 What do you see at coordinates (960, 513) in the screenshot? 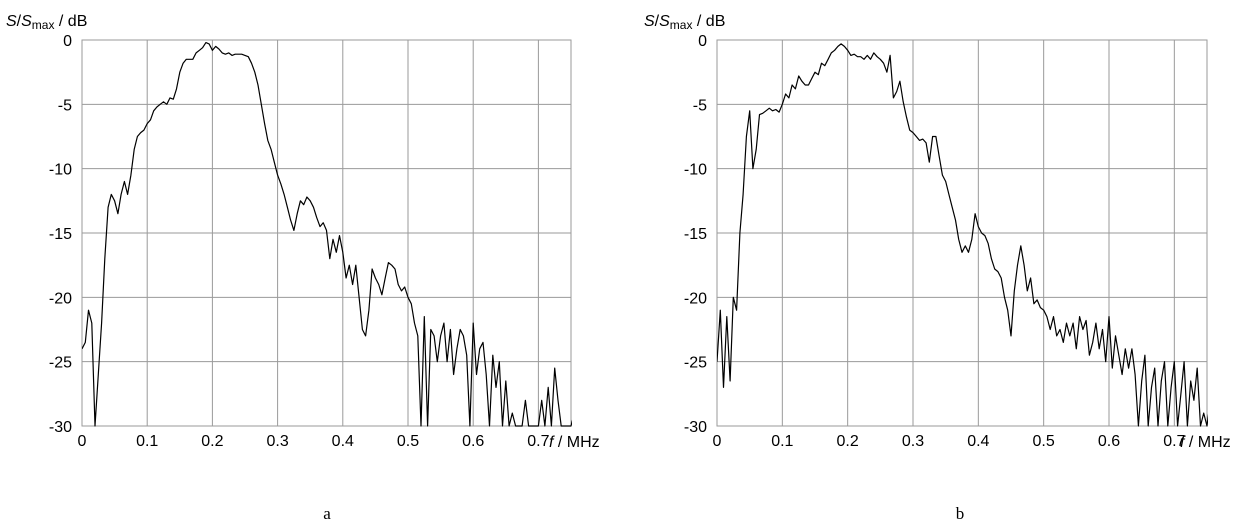
I see `panel-label-b: b` at bounding box center [960, 513].